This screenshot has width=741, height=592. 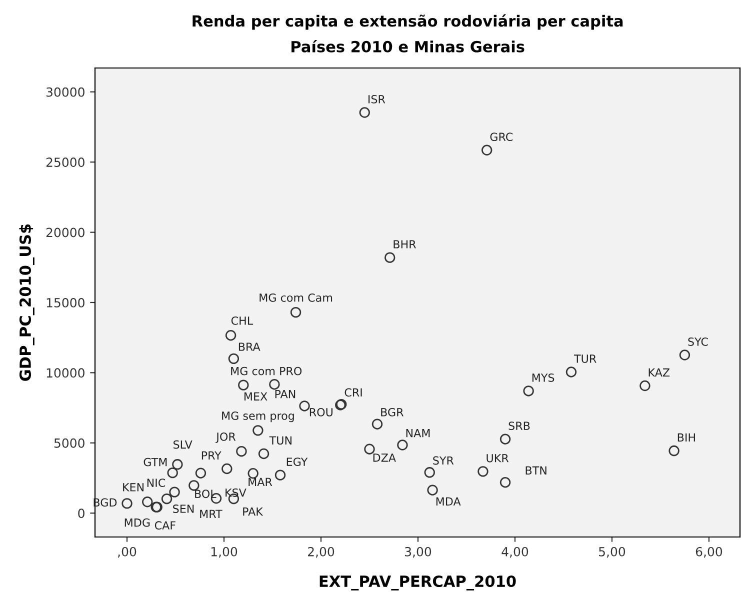 I want to click on annotation: KAZ, so click(x=659, y=372).